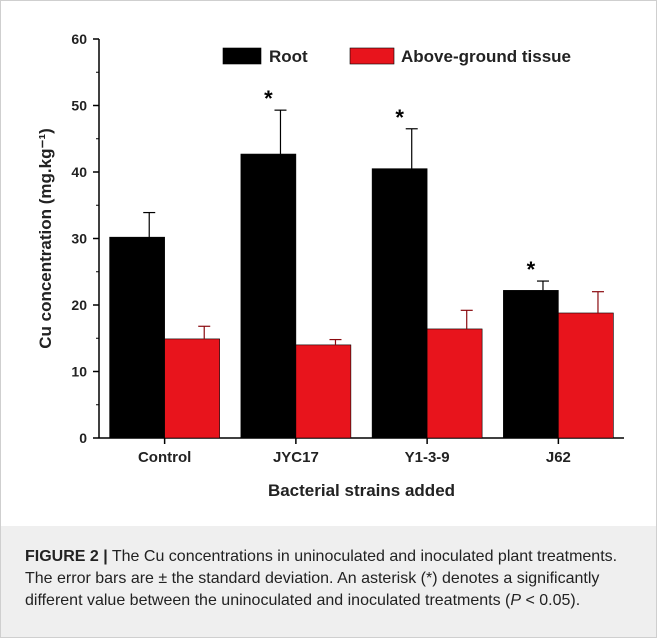  What do you see at coordinates (79, 239) in the screenshot?
I see `y-tick-label: 30` at bounding box center [79, 239].